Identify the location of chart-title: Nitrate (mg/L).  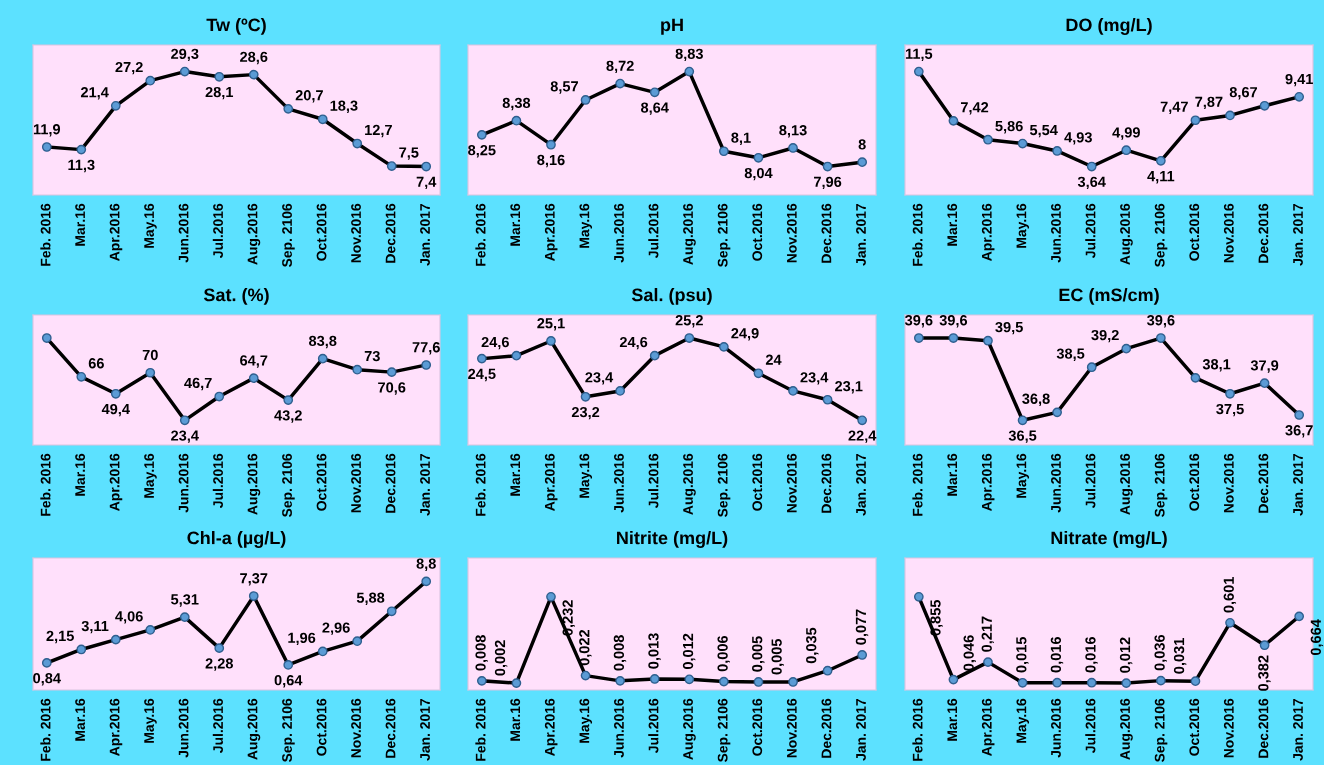
(1109, 539).